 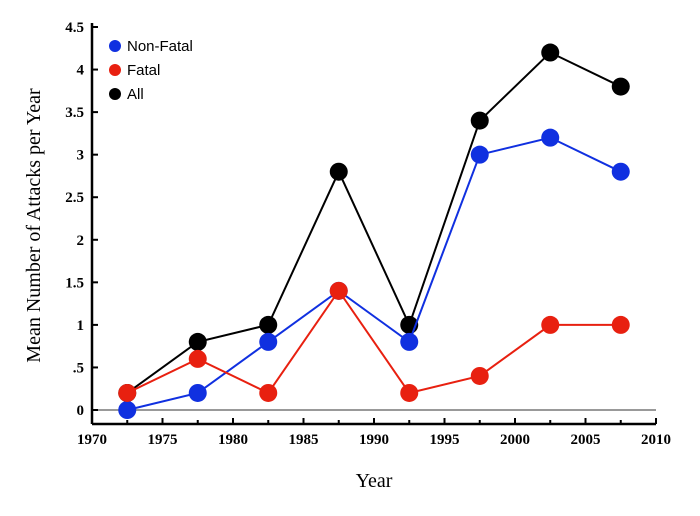 I want to click on legend-label: All, so click(x=135, y=94).